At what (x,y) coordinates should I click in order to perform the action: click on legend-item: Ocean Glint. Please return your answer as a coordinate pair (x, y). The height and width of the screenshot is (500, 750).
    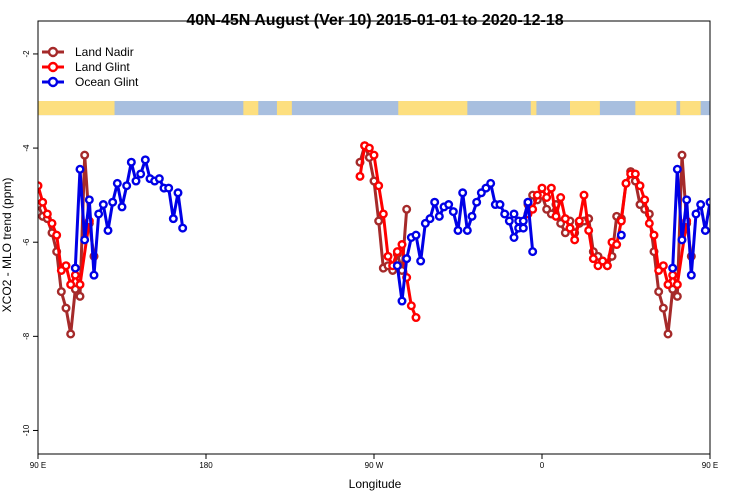
    Looking at the image, I should click on (90, 82).